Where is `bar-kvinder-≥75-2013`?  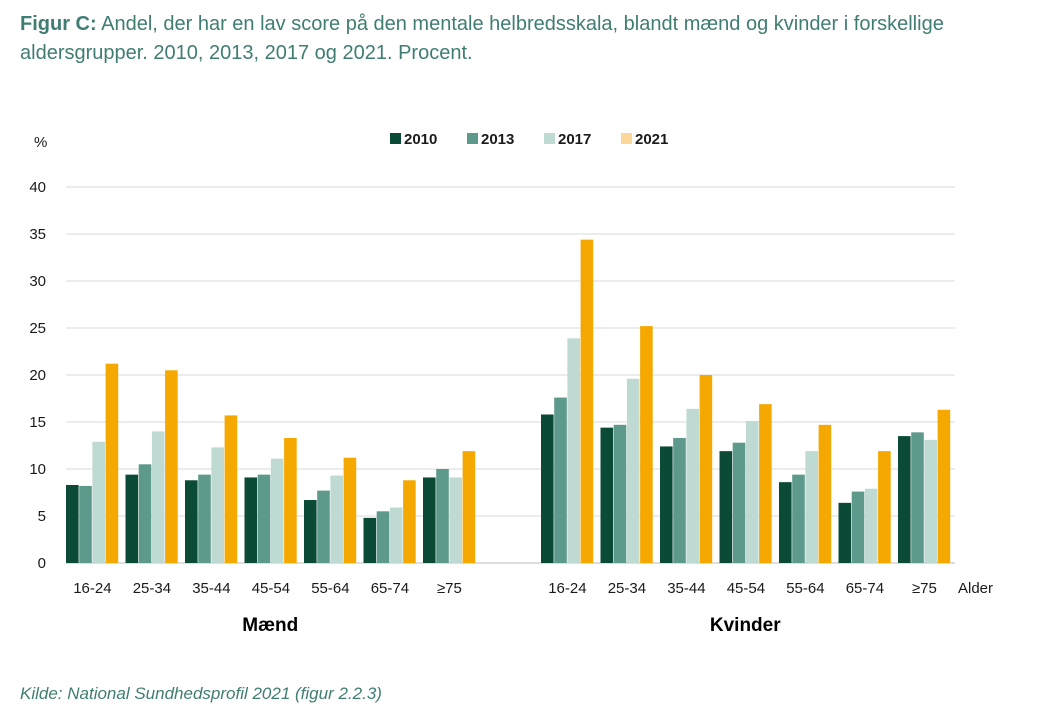
bar-kvinder-≥75-2013 is located at coordinates (917, 497).